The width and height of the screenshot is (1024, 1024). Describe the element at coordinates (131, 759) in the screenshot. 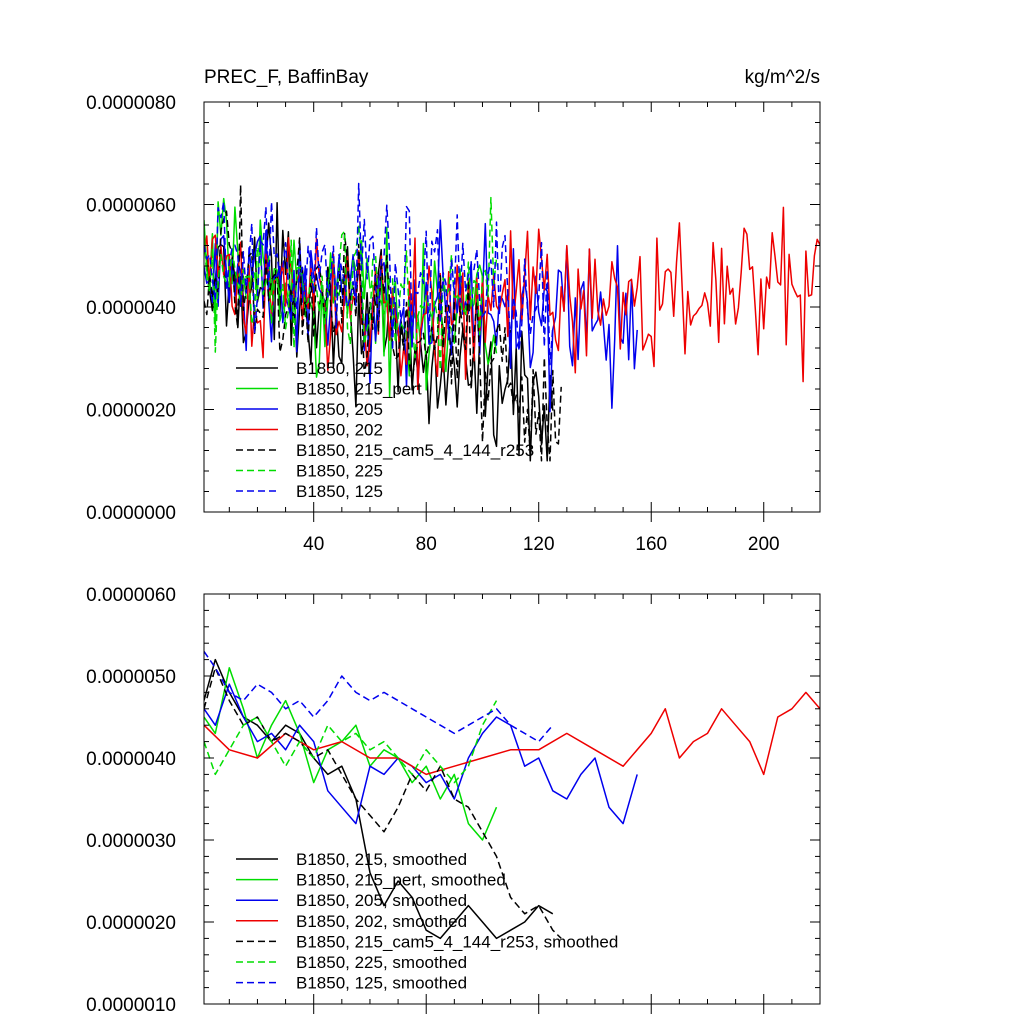

I see `bottom-y-tick-label: 0.0000040` at that location.